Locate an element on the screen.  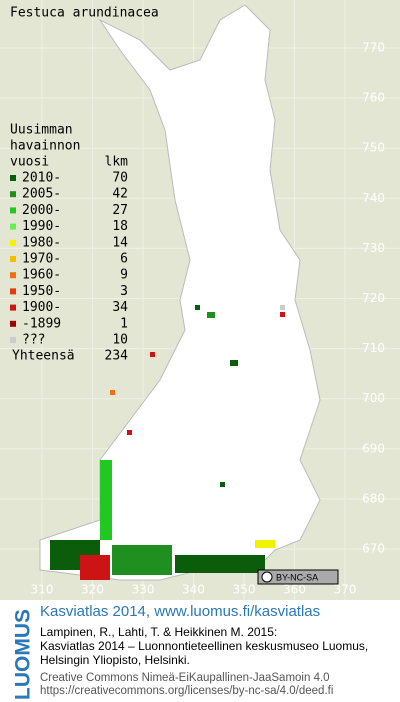
legend-label: 1960- is located at coordinates (41, 275).